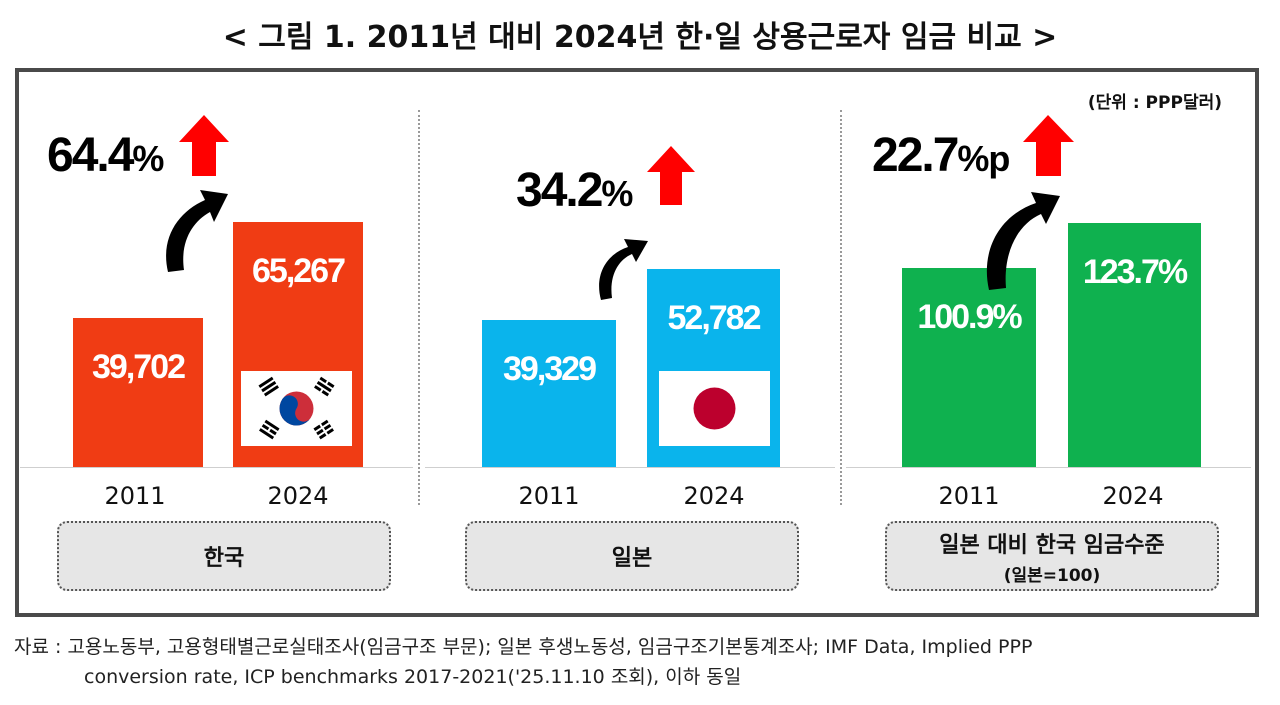  I want to click on change-value: 22.7, so click(915, 155).